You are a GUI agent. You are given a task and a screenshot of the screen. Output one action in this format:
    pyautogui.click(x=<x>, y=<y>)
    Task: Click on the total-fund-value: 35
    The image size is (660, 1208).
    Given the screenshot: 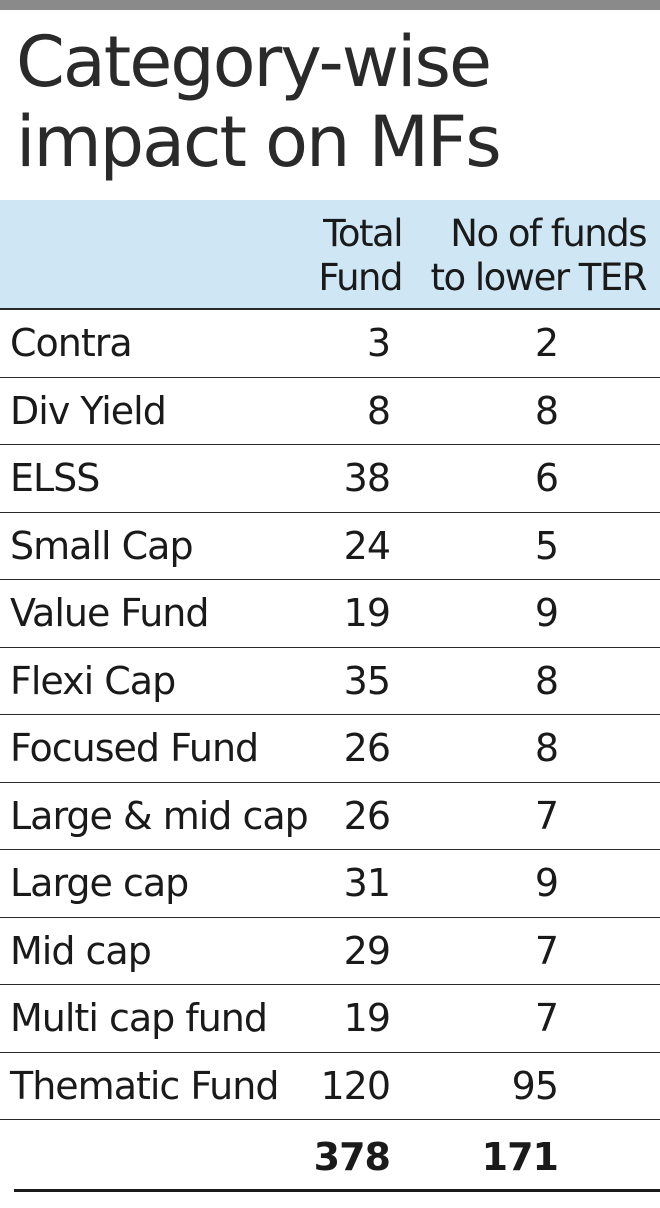 What is the action you would take?
    pyautogui.click(x=367, y=680)
    